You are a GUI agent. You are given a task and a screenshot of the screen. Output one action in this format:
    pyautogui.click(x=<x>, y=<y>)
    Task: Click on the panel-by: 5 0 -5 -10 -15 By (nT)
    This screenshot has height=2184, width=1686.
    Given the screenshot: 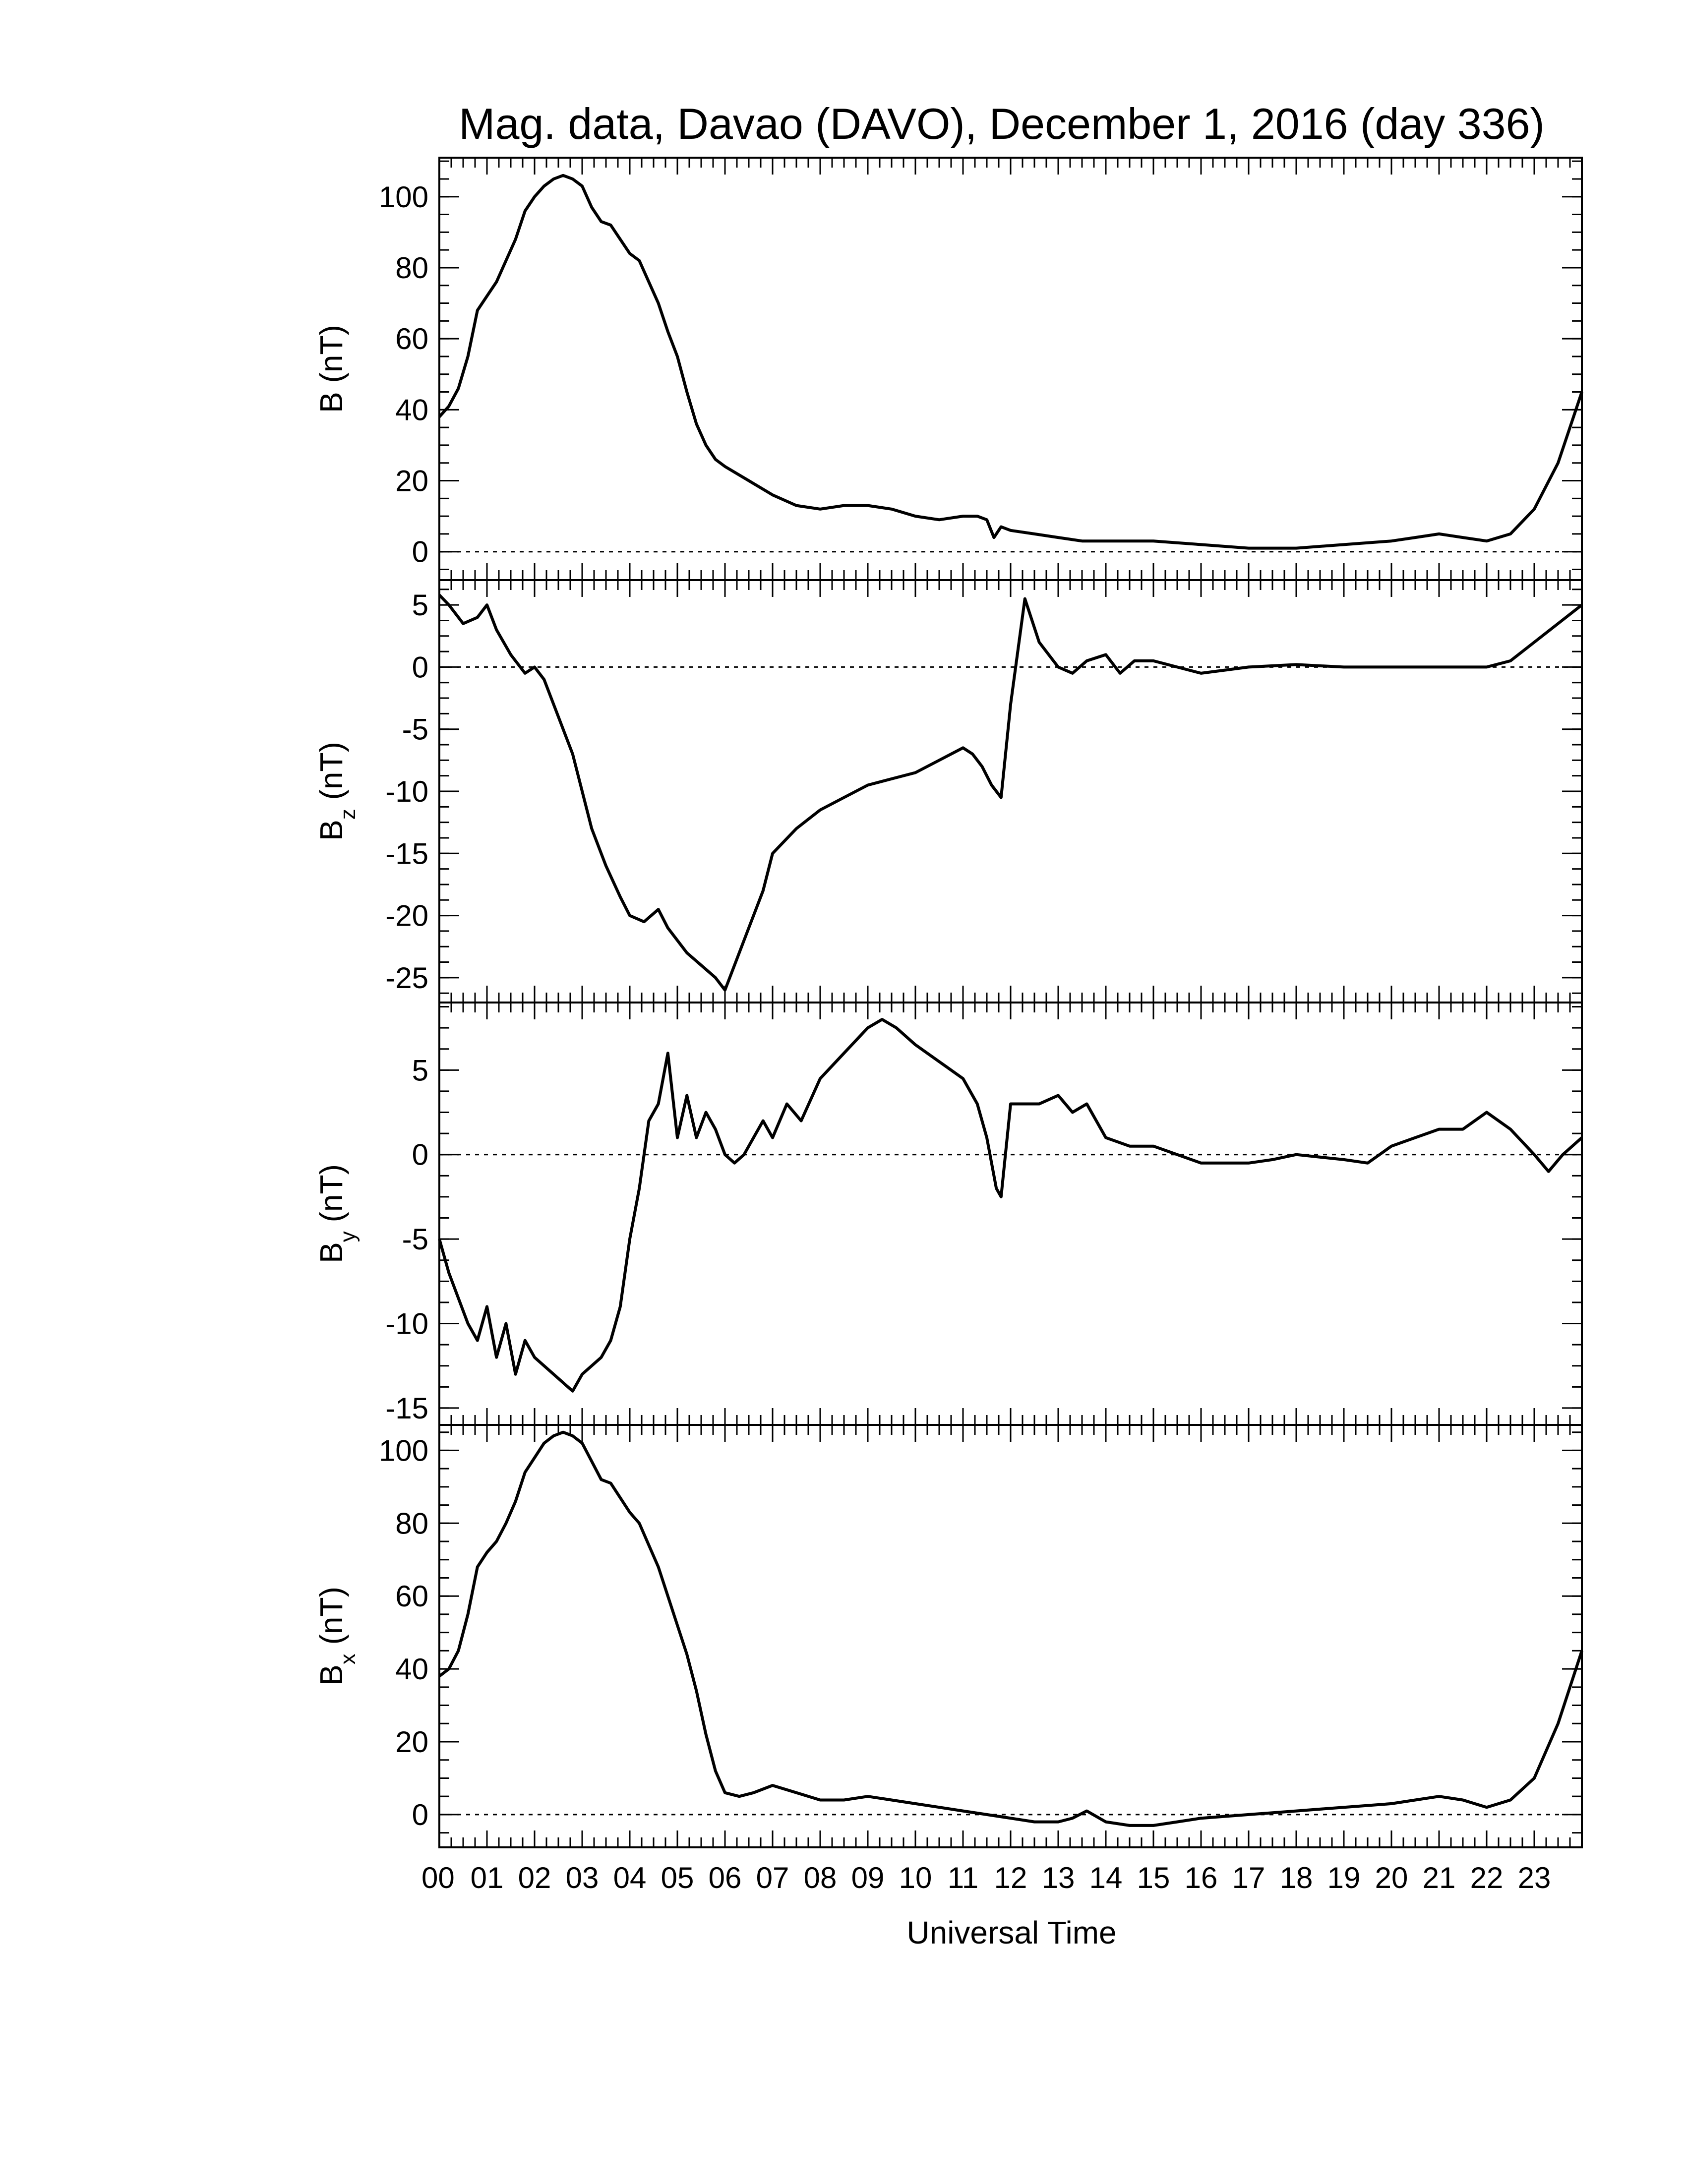 What is the action you would take?
    pyautogui.click(x=948, y=1214)
    